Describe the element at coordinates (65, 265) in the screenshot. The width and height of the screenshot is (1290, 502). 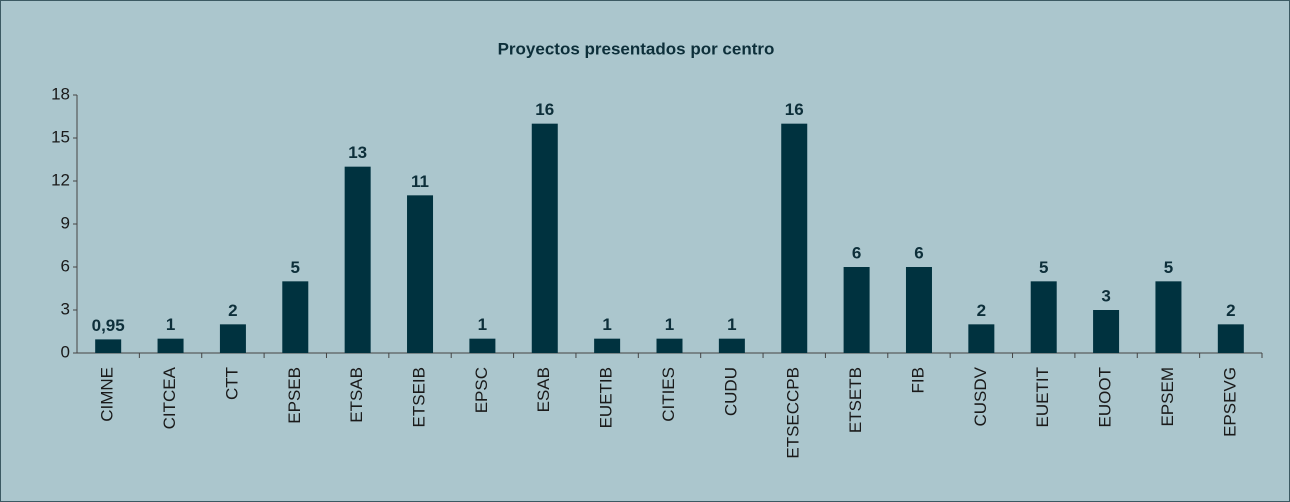
I see `y-tick-label: 6` at that location.